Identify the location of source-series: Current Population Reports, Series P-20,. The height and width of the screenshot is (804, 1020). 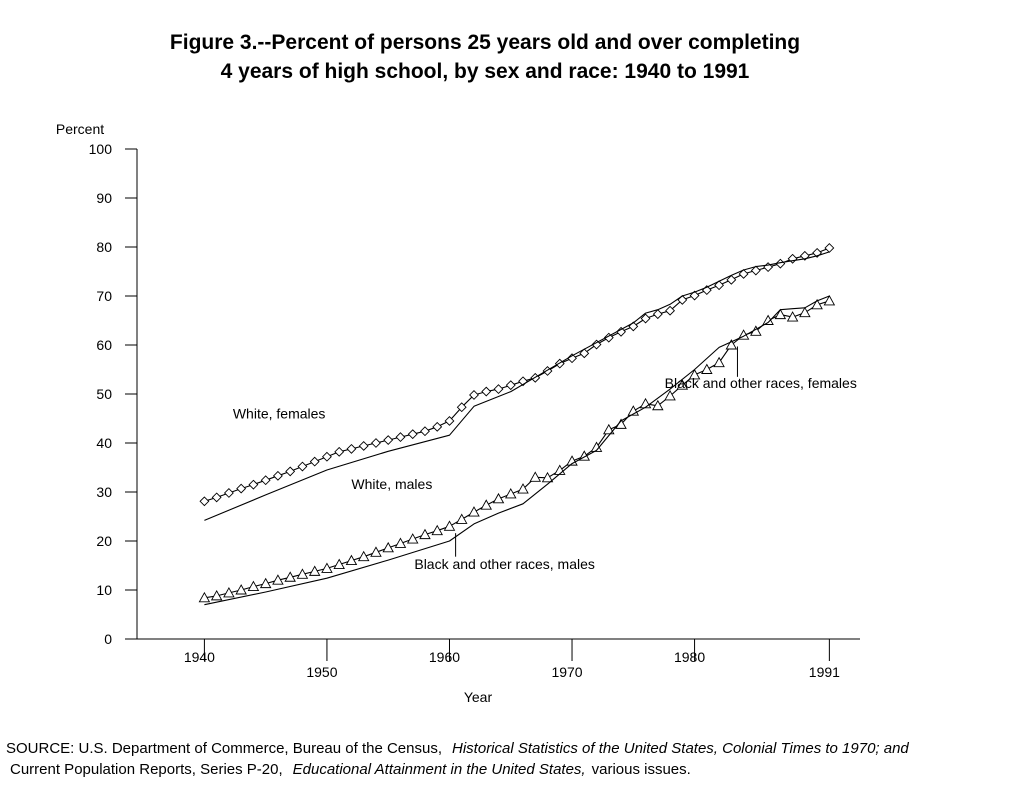
(146, 769).